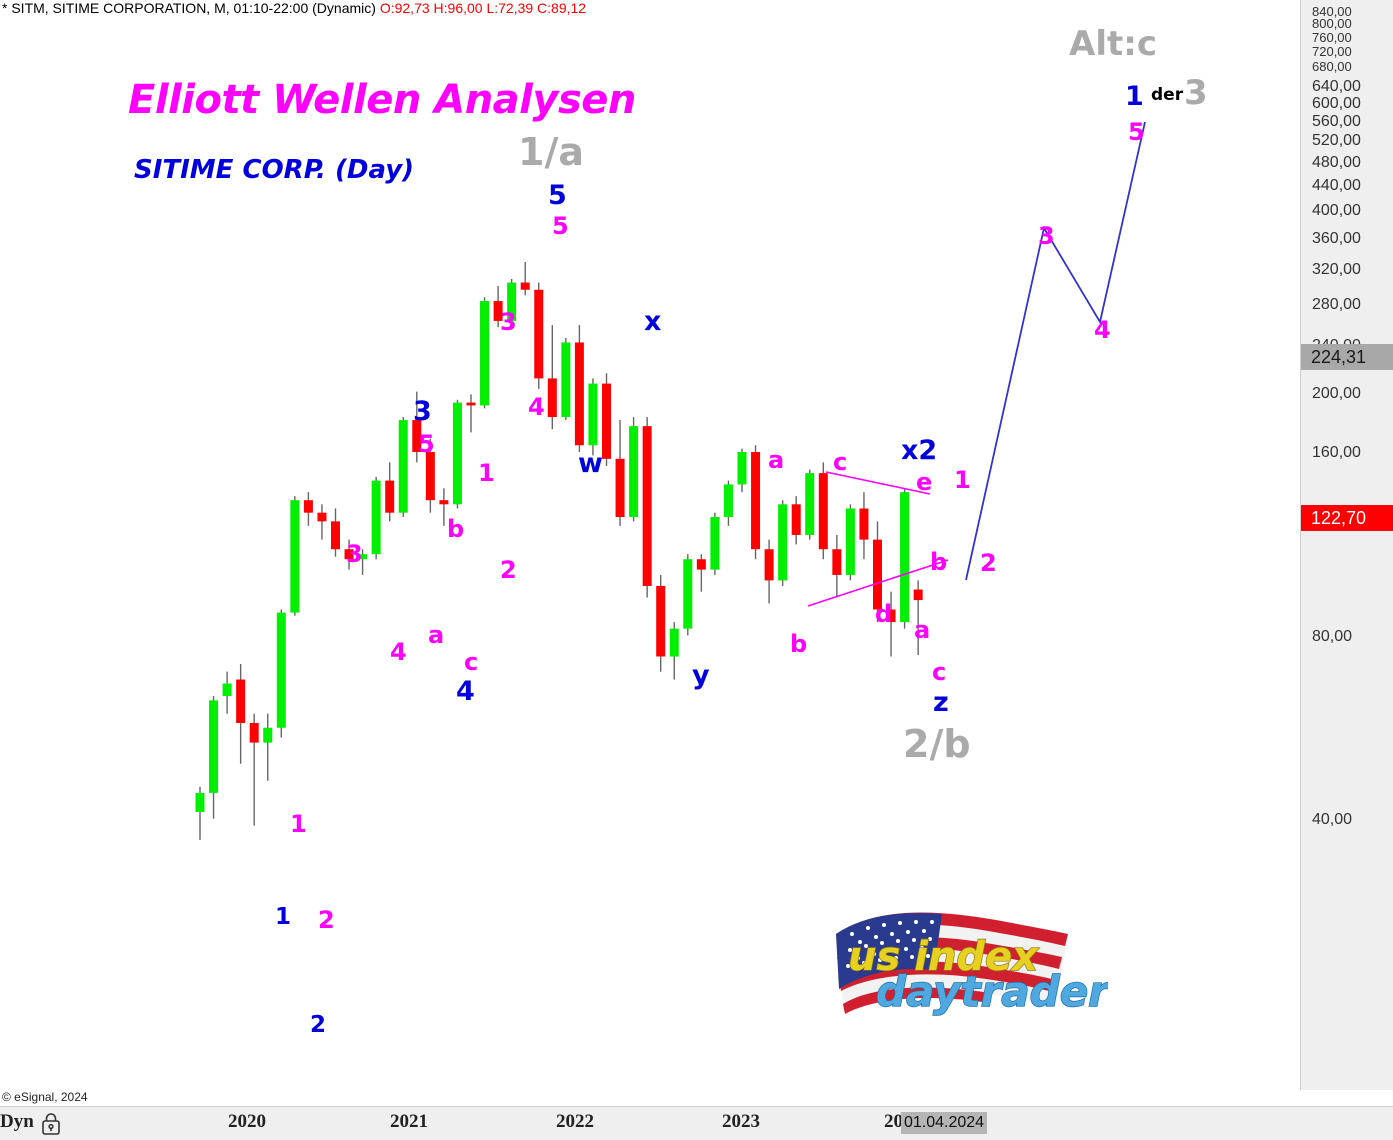  Describe the element at coordinates (51, 1124) in the screenshot. I see `lock-icon` at that location.